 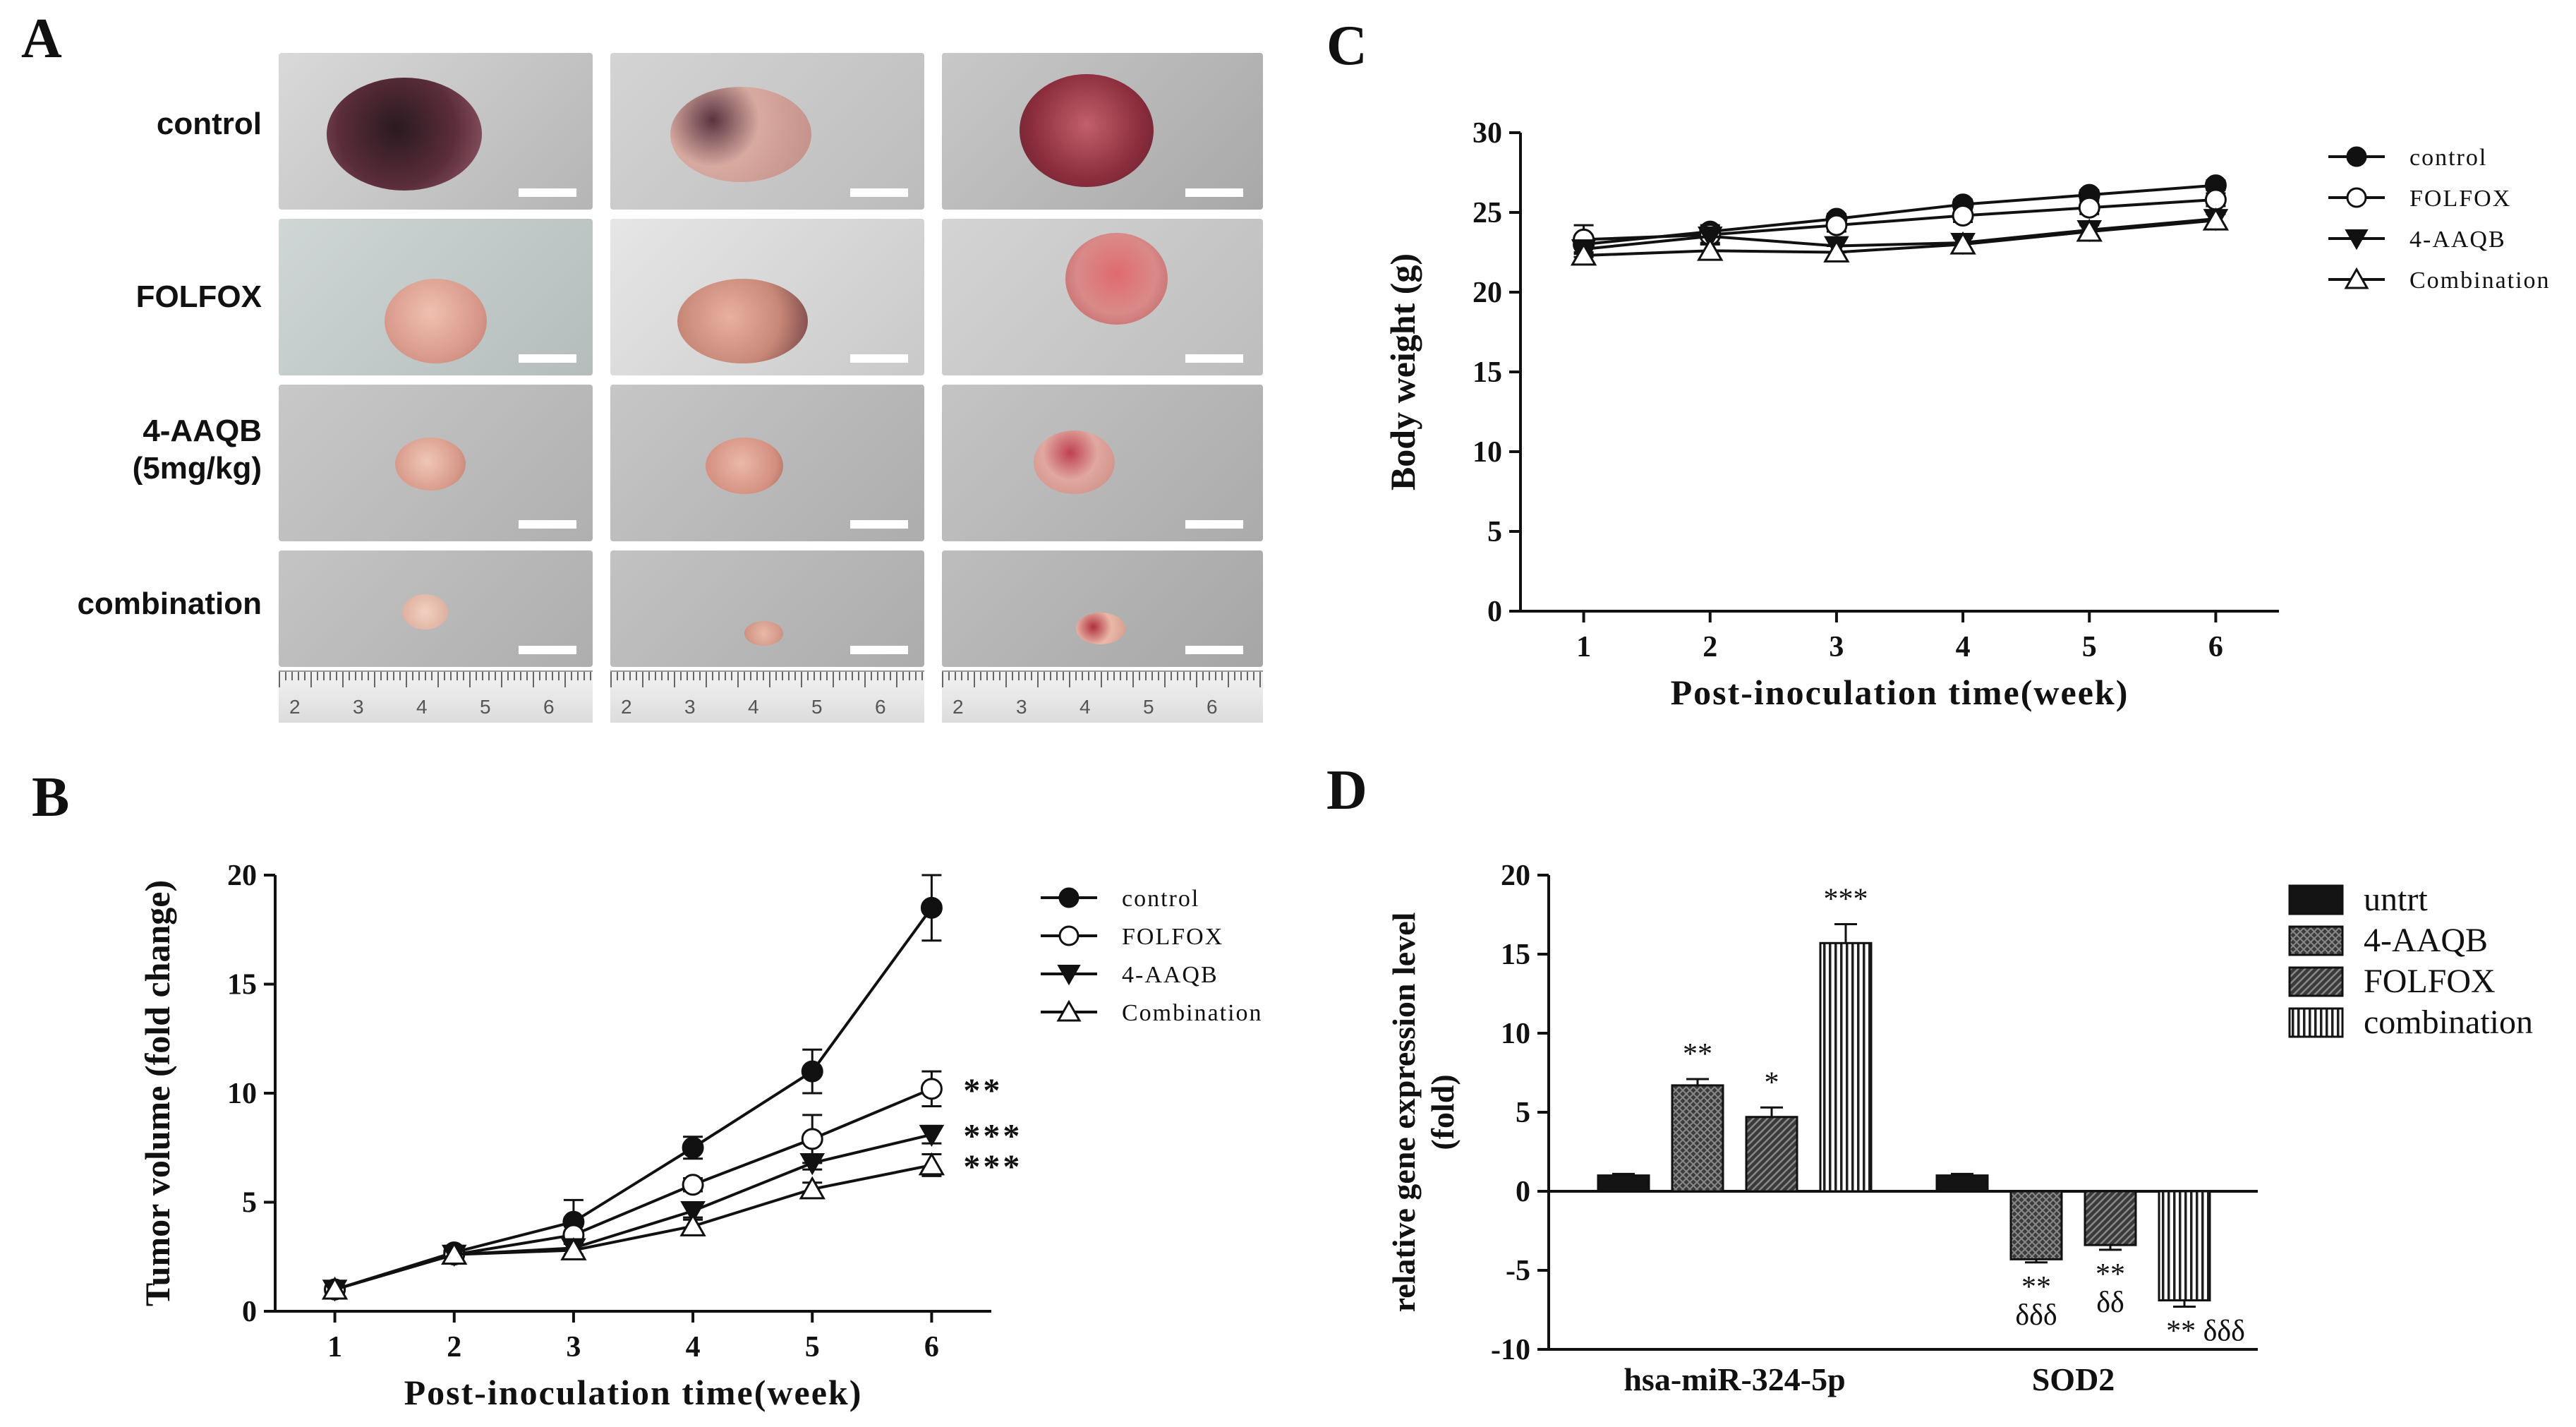 I want to click on panel-letter-c: C, so click(x=1347, y=46).